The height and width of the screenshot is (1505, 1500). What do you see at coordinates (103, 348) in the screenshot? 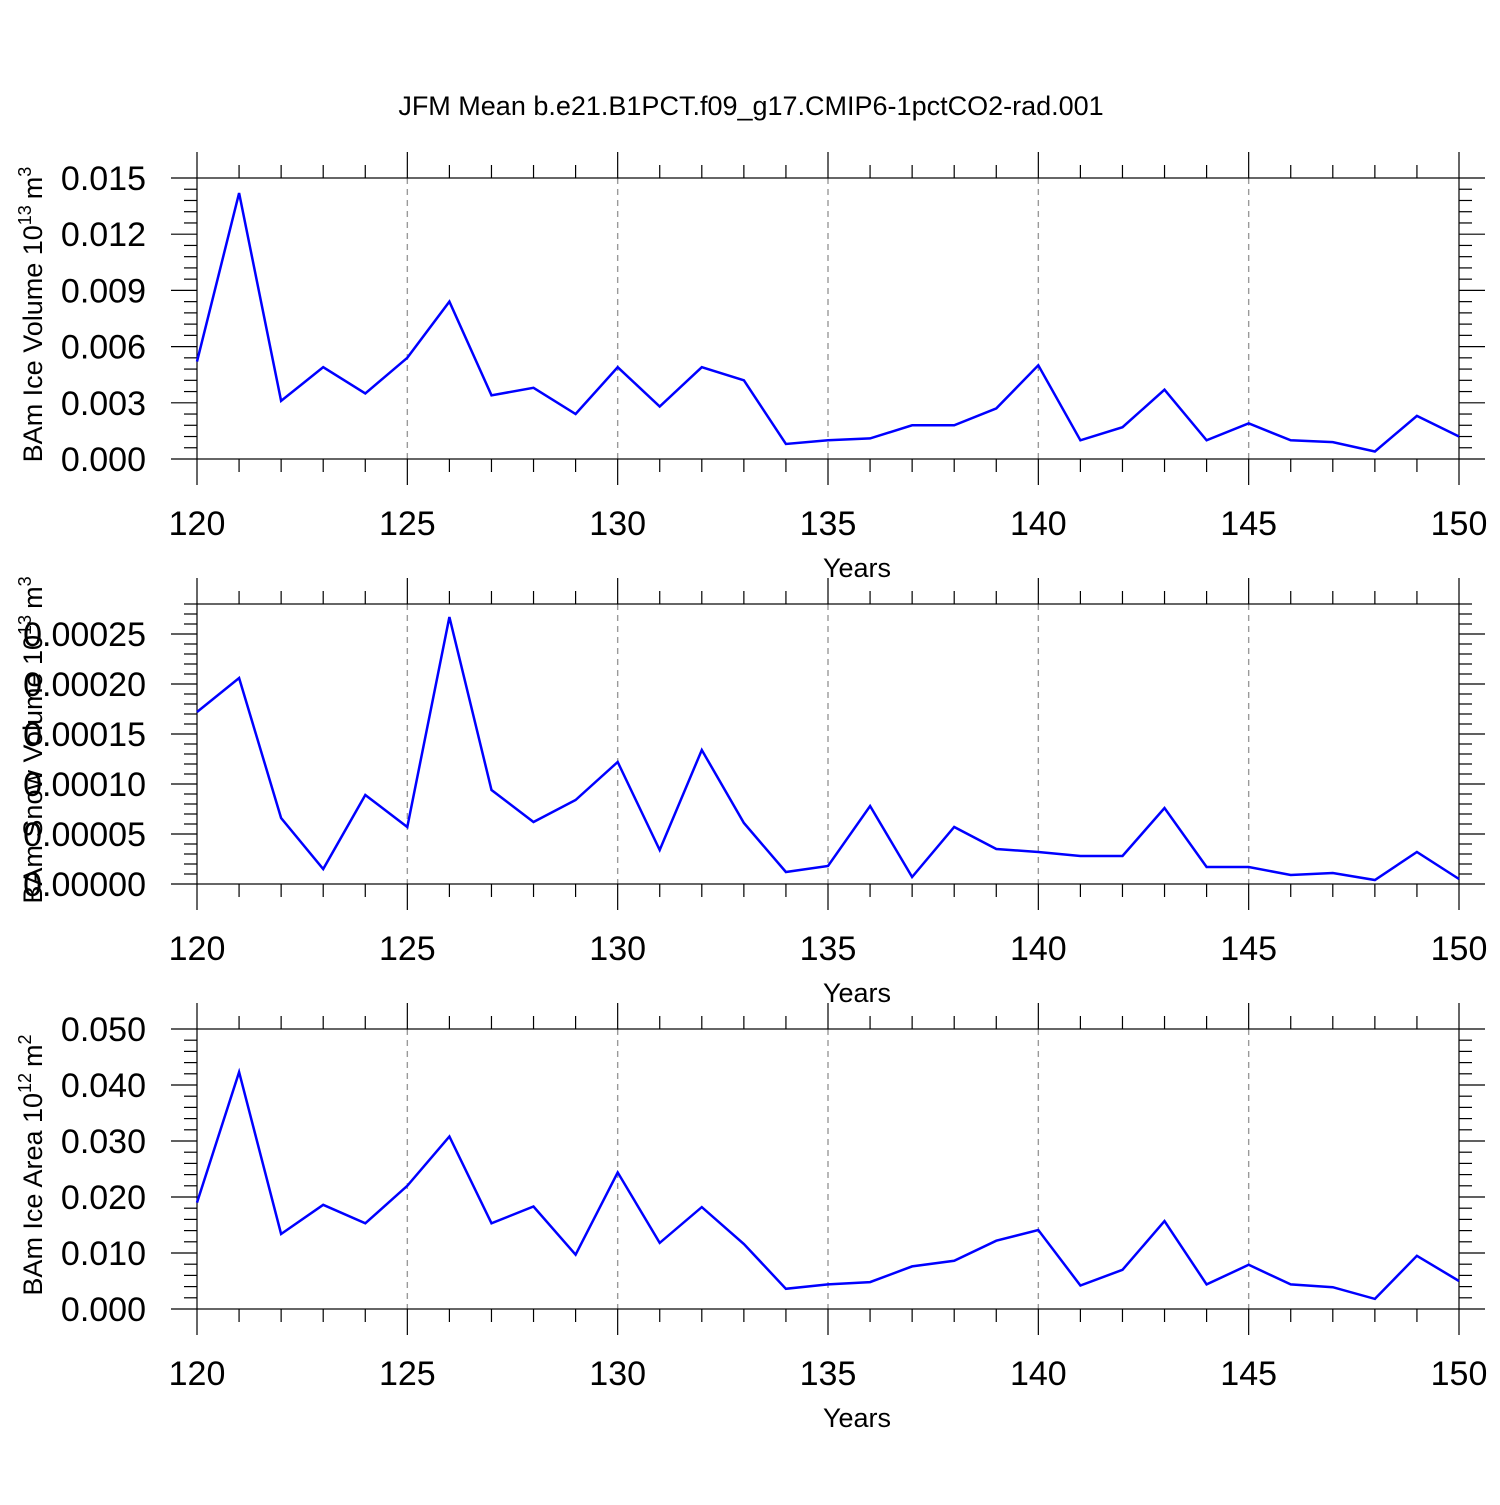
I see `y-tick-label: 0.006` at bounding box center [103, 348].